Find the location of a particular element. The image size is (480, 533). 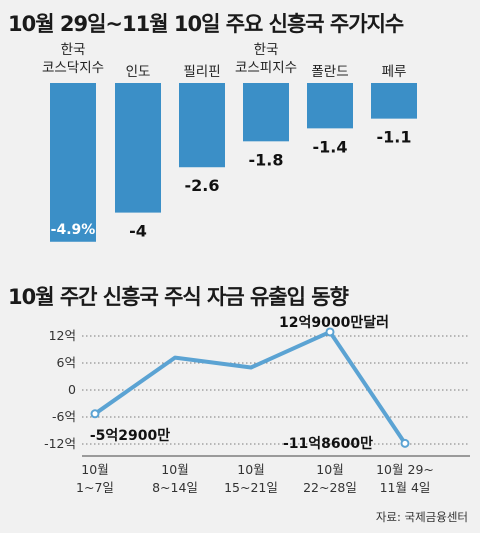

bar-category-label-2-0: 필리핀 is located at coordinates (201, 72).